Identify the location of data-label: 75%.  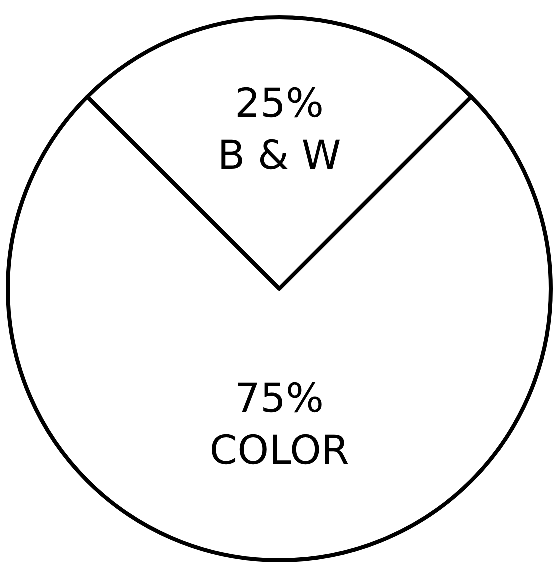
(279, 399).